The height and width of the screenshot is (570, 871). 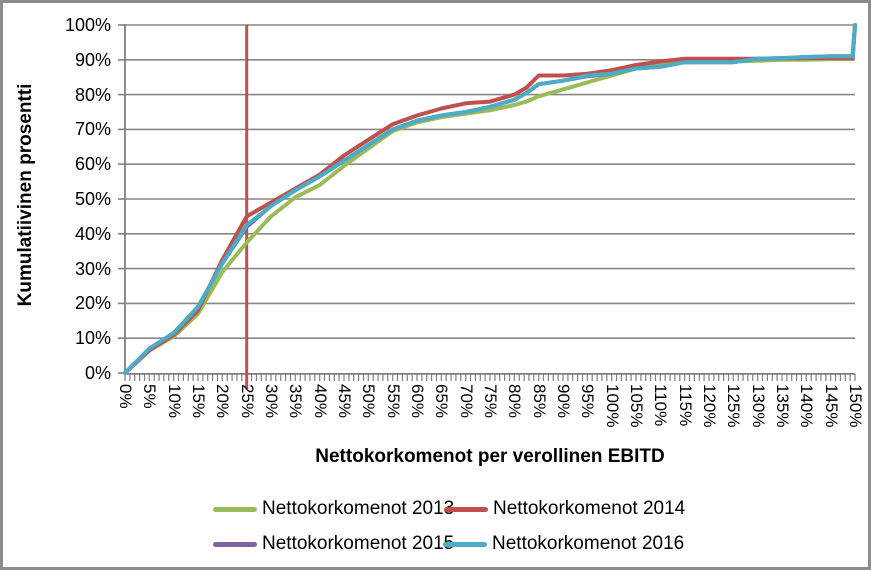 I want to click on legend-item-2015: Nettokorkomenot 2015, so click(x=333, y=544).